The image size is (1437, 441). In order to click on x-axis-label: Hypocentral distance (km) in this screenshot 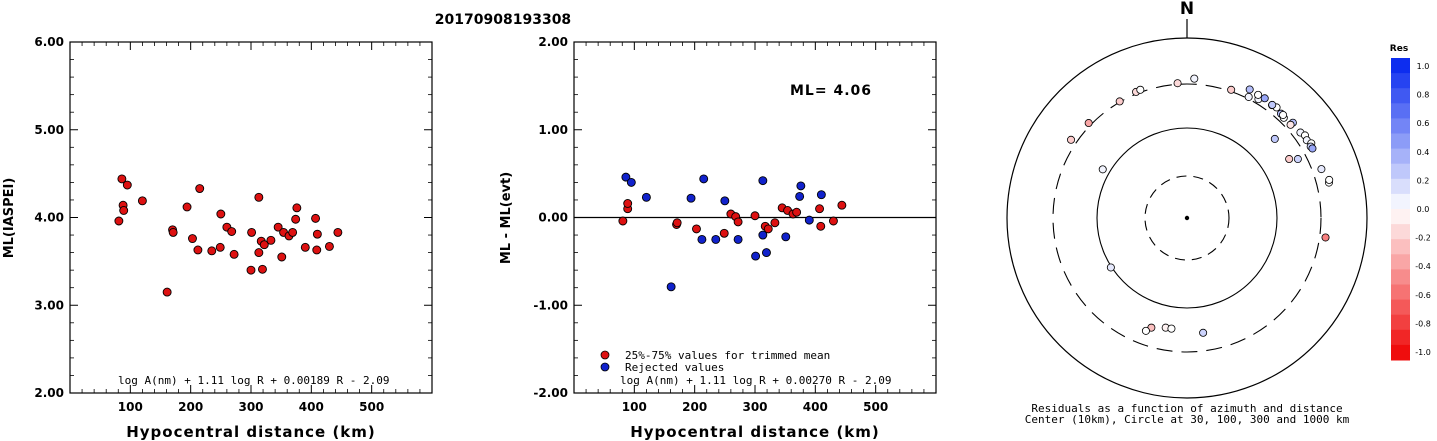, I will do `click(755, 432)`.